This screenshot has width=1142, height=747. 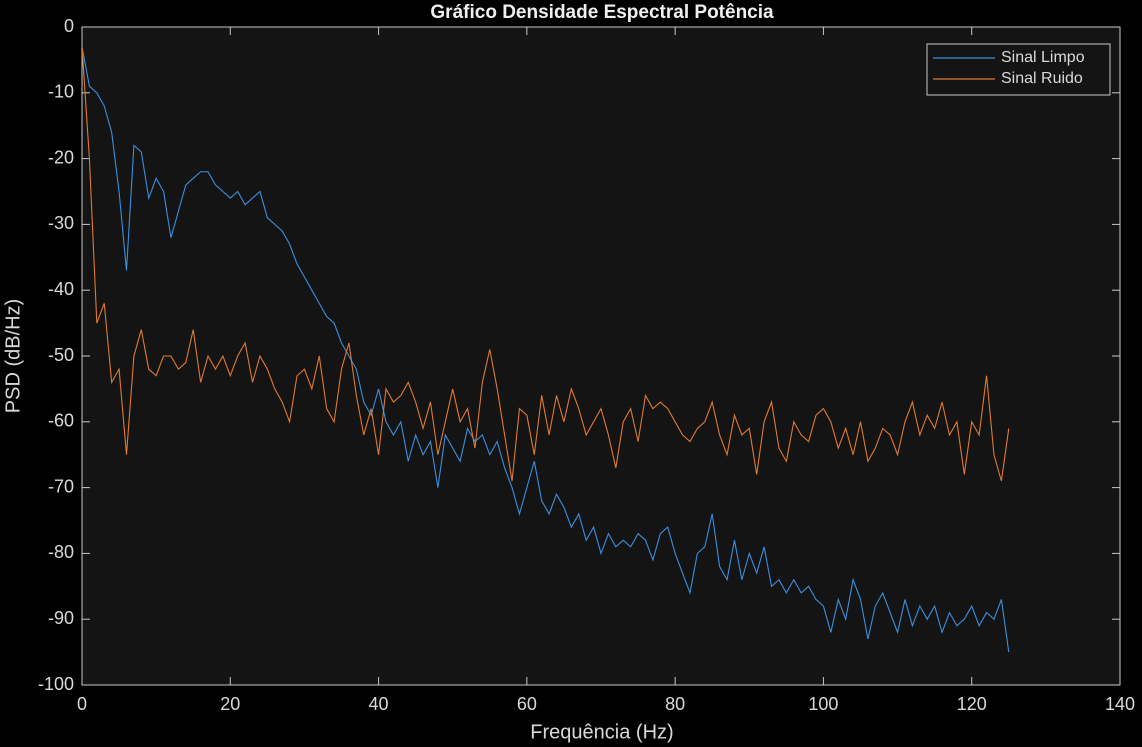 I want to click on x-tick-label: 120, so click(x=972, y=704).